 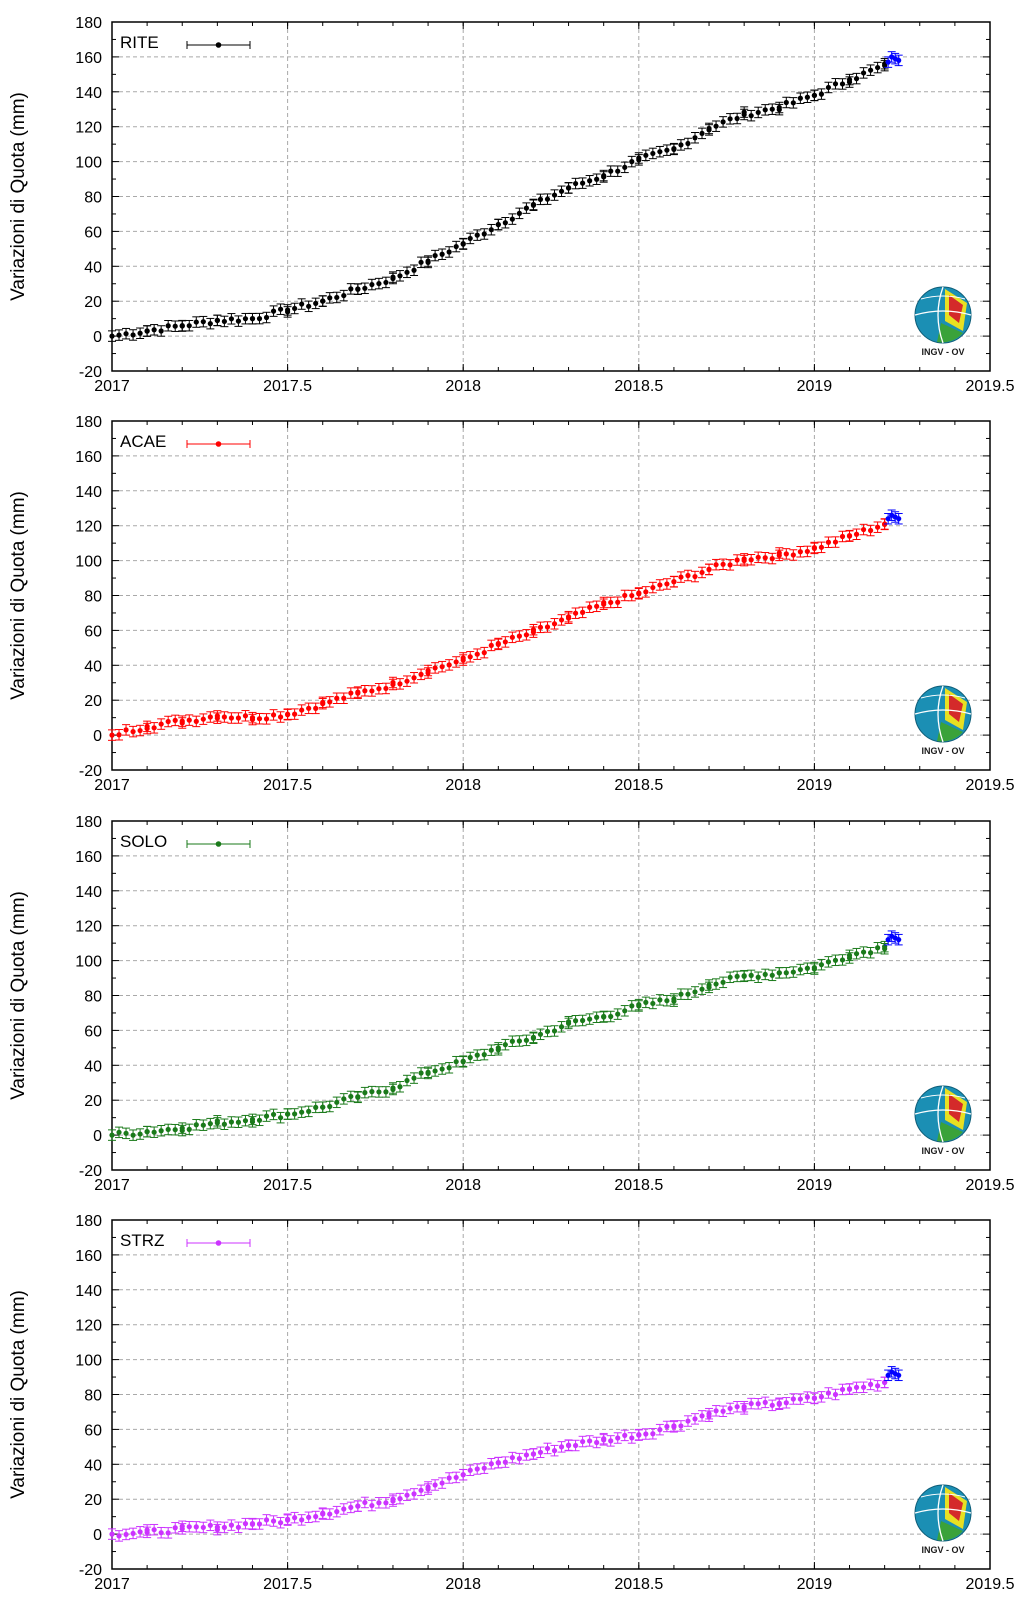 I want to click on legend-label: RITE, so click(x=139, y=42).